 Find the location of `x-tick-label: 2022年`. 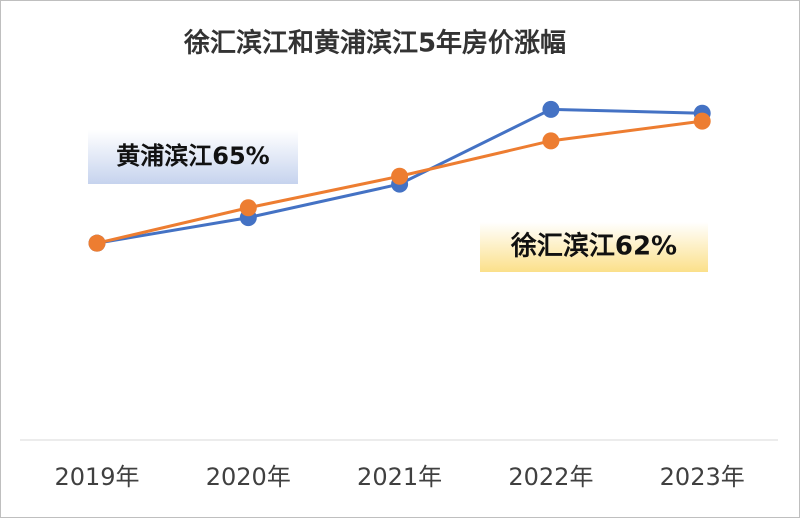

x-tick-label: 2022年 is located at coordinates (550, 477).